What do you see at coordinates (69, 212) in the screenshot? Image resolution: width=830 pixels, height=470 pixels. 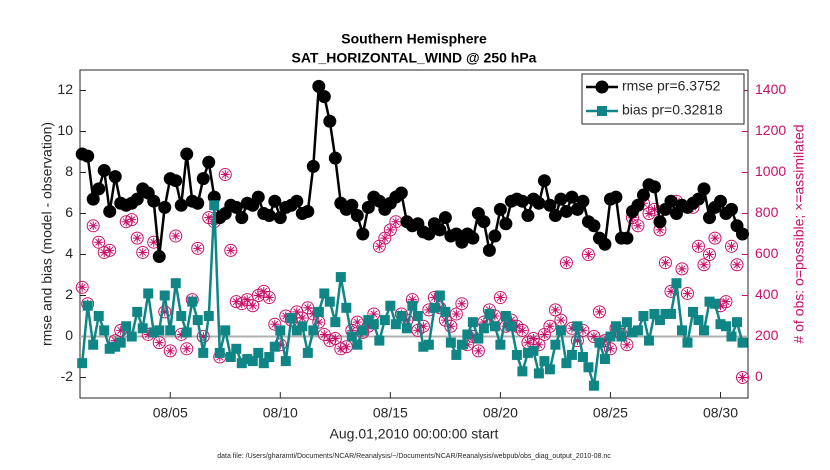 I see `y-tick-label: 6` at bounding box center [69, 212].